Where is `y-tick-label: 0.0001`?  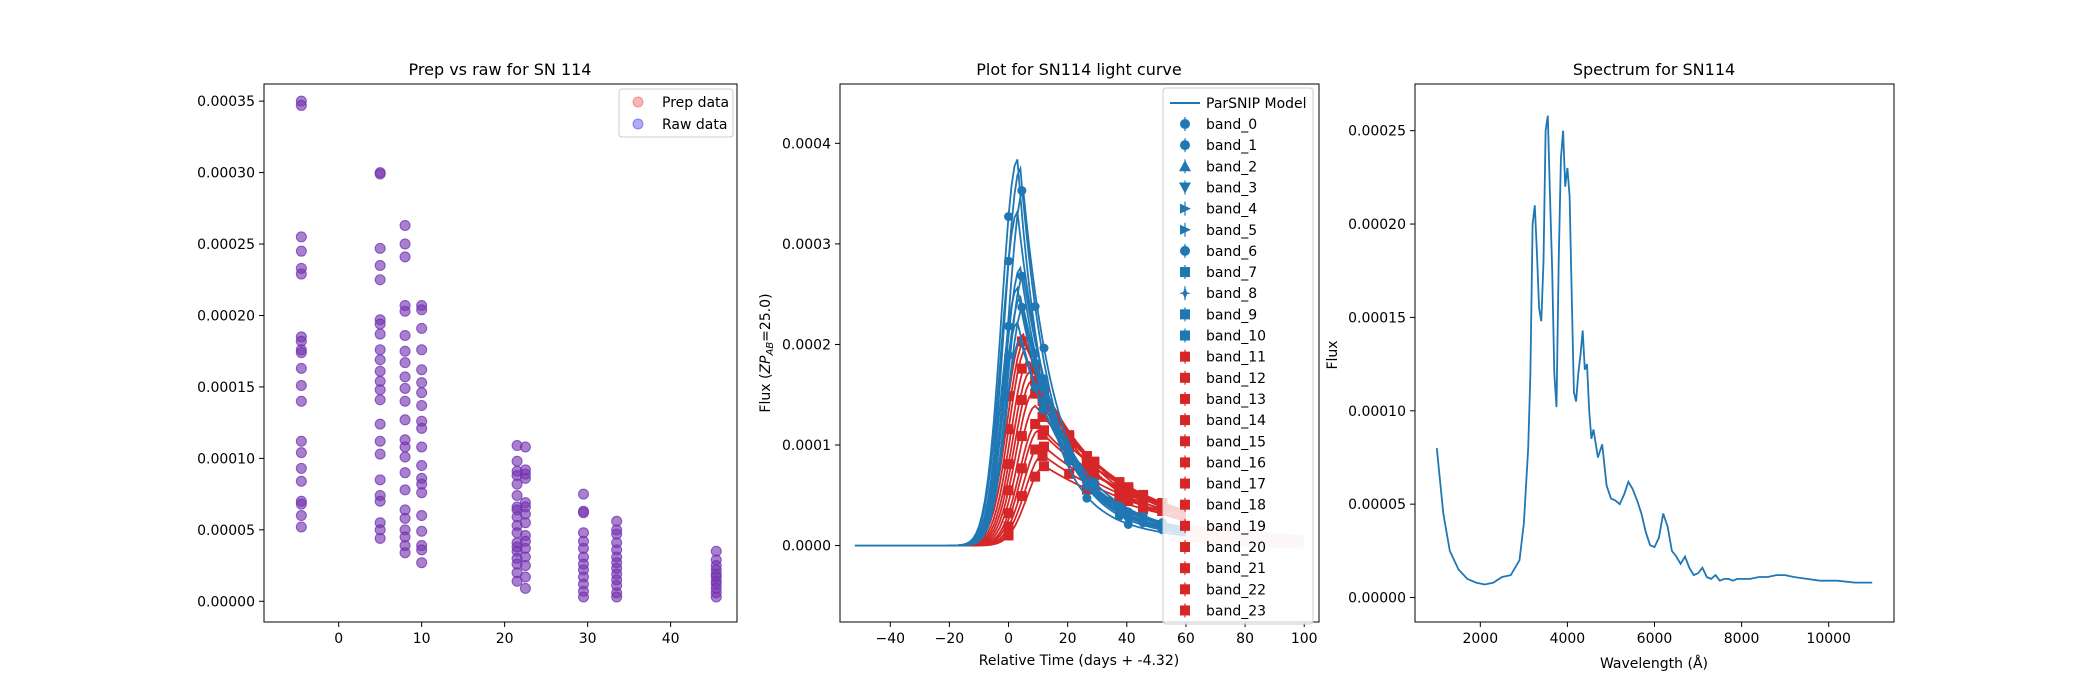 y-tick-label: 0.0001 is located at coordinates (806, 446).